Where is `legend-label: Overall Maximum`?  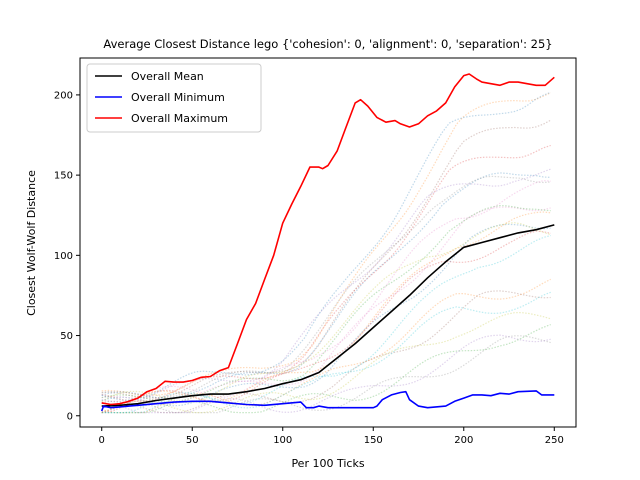 legend-label: Overall Maximum is located at coordinates (179, 118).